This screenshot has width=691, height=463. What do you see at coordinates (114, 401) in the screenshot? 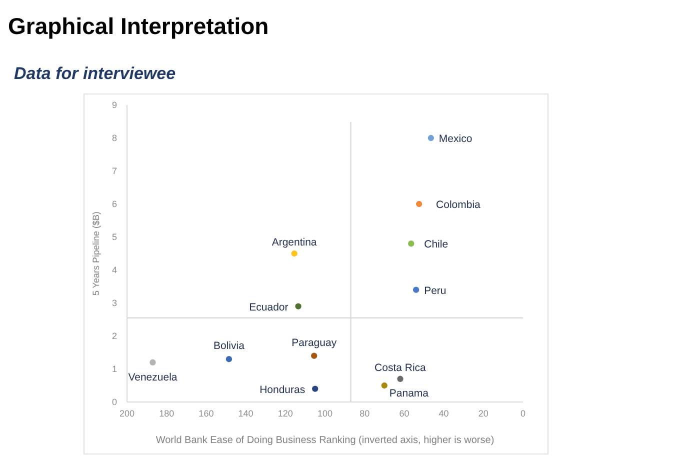
I see `y-tick-label: 0` at bounding box center [114, 401].